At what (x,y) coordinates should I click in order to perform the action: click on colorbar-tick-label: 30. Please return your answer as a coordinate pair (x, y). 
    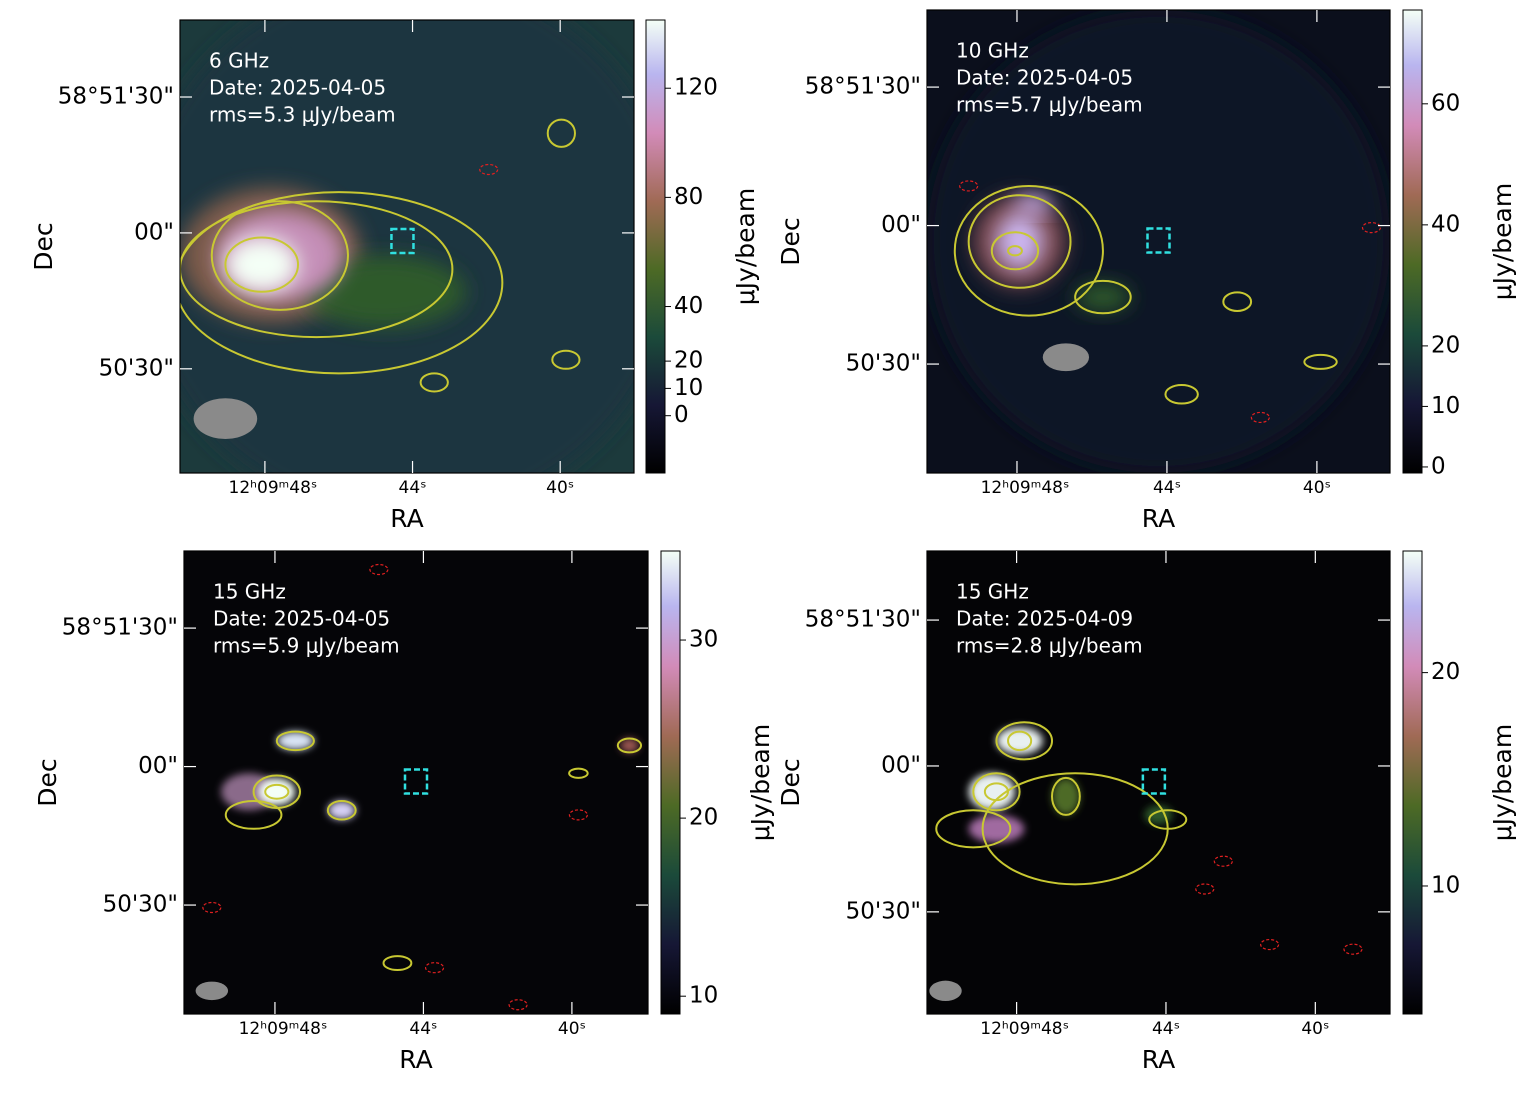
    Looking at the image, I should click on (703, 640).